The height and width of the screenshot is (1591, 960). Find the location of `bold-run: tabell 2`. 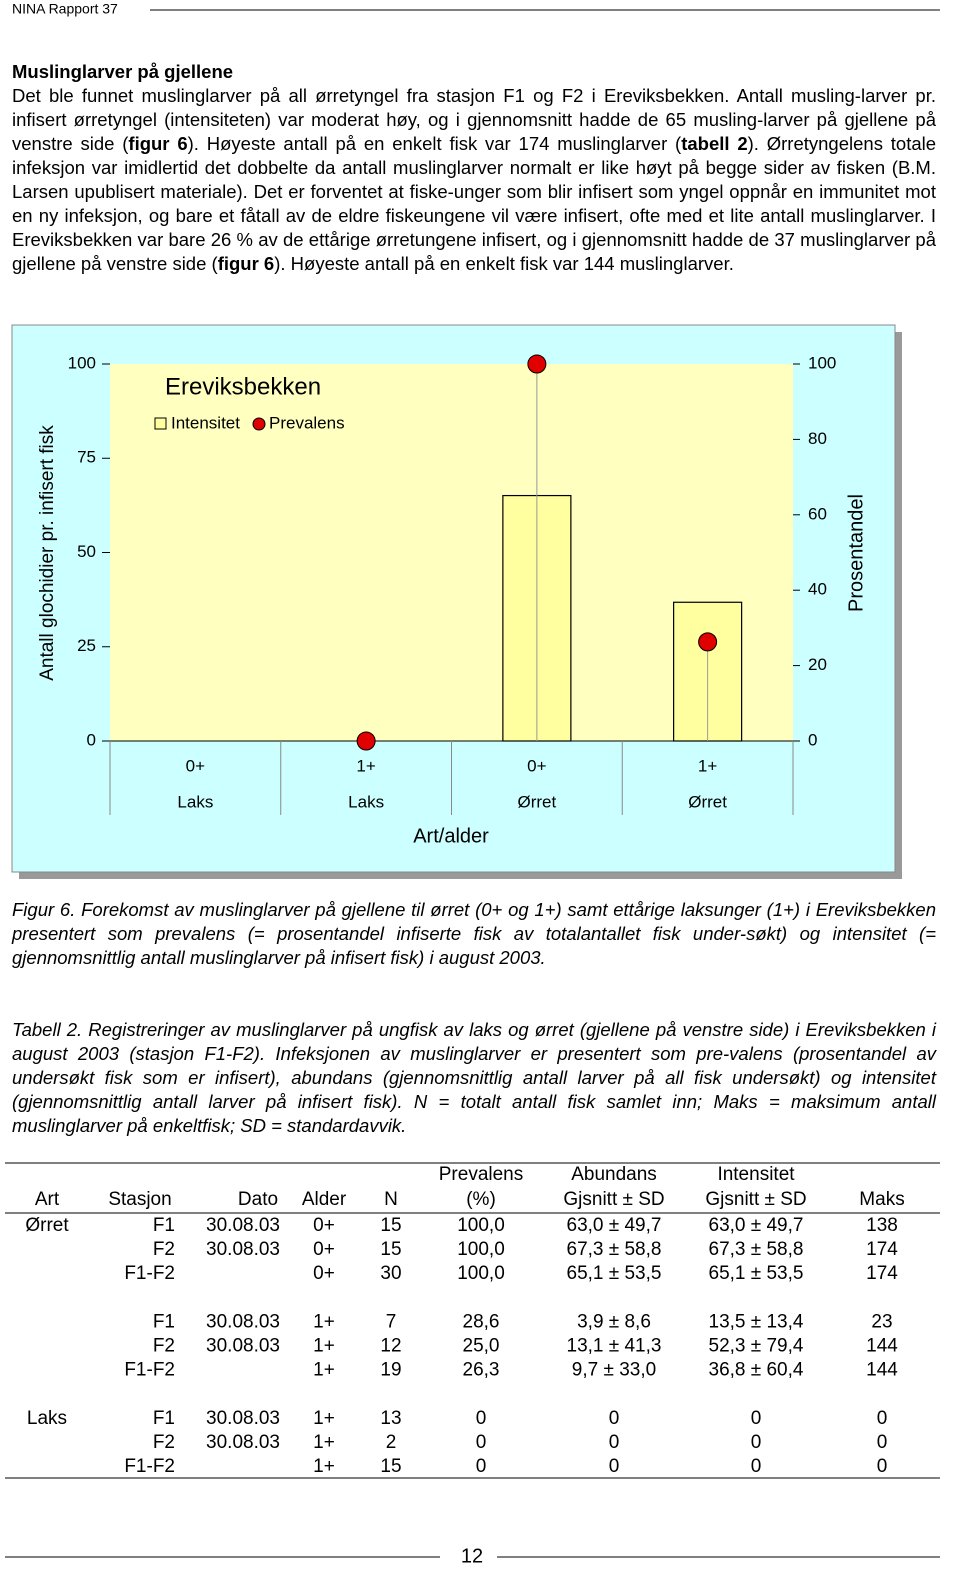

bold-run: tabell 2 is located at coordinates (714, 143).